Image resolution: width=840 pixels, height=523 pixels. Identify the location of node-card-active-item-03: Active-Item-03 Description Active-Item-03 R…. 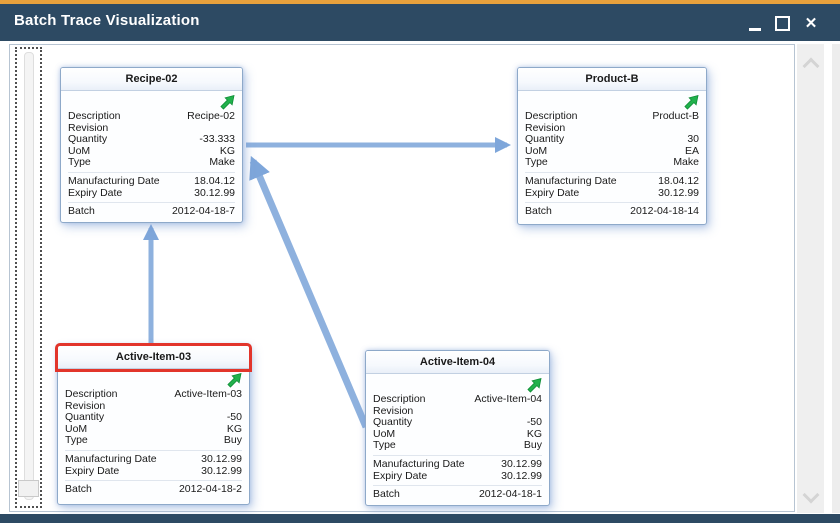
(153, 424).